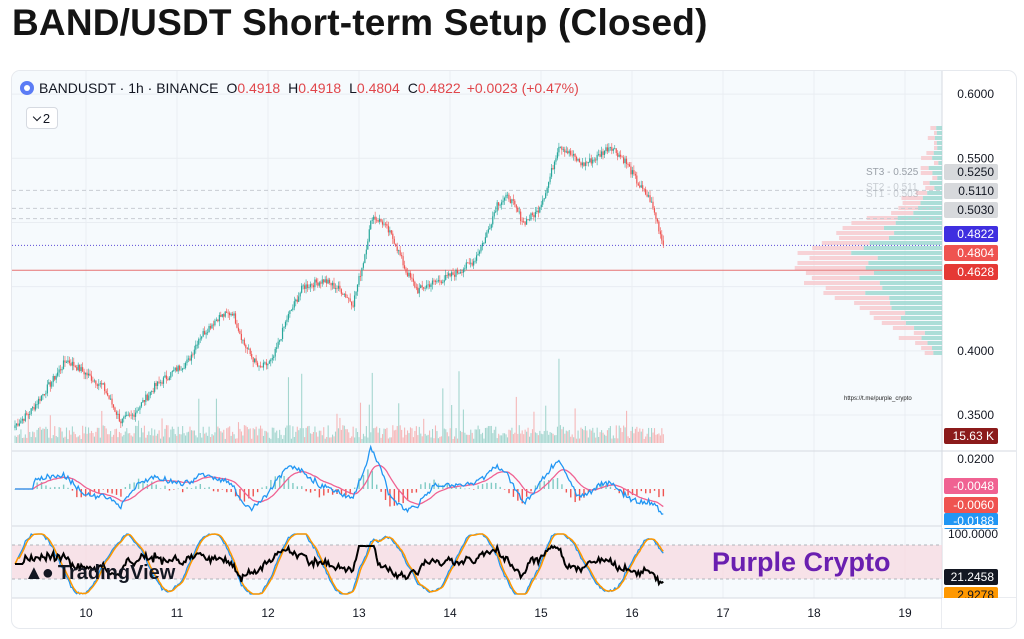 This screenshot has width=1024, height=639. What do you see at coordinates (99, 573) in the screenshot?
I see `tradingview-logo: ▲● TradingView` at bounding box center [99, 573].